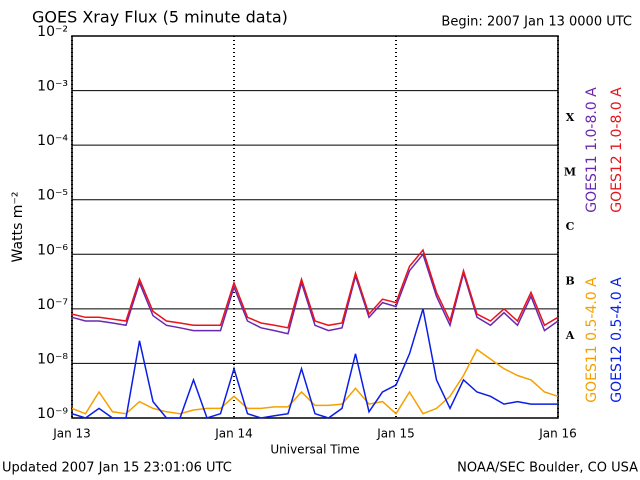  What do you see at coordinates (592, 150) in the screenshot?
I see `legend-entry: GOES11 1.0-8.0 A` at bounding box center [592, 150].